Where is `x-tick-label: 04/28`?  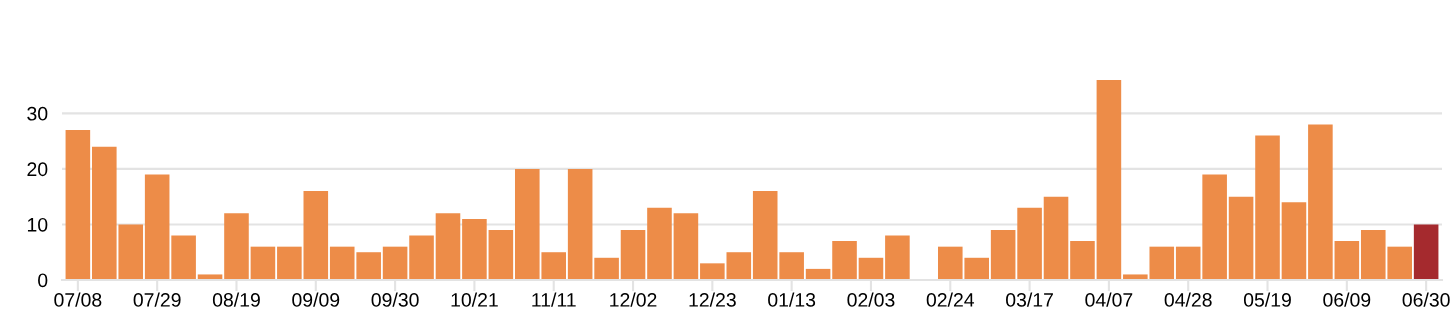 x-tick-label: 04/28 is located at coordinates (1188, 299).